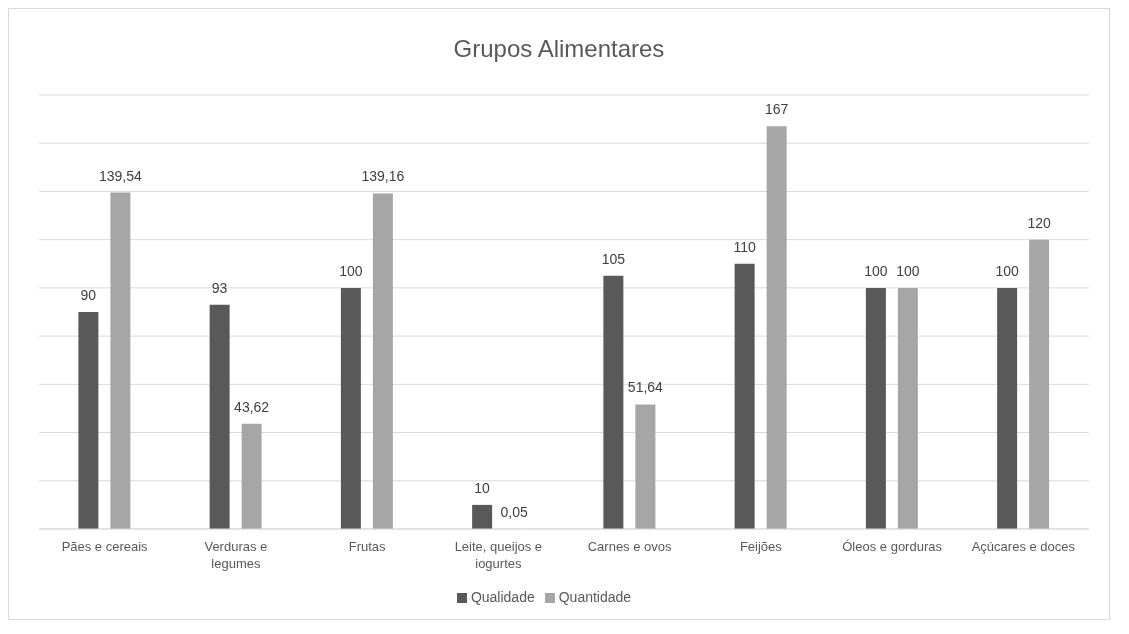 The image size is (1129, 634). I want to click on data-label: 139,16, so click(383, 176).